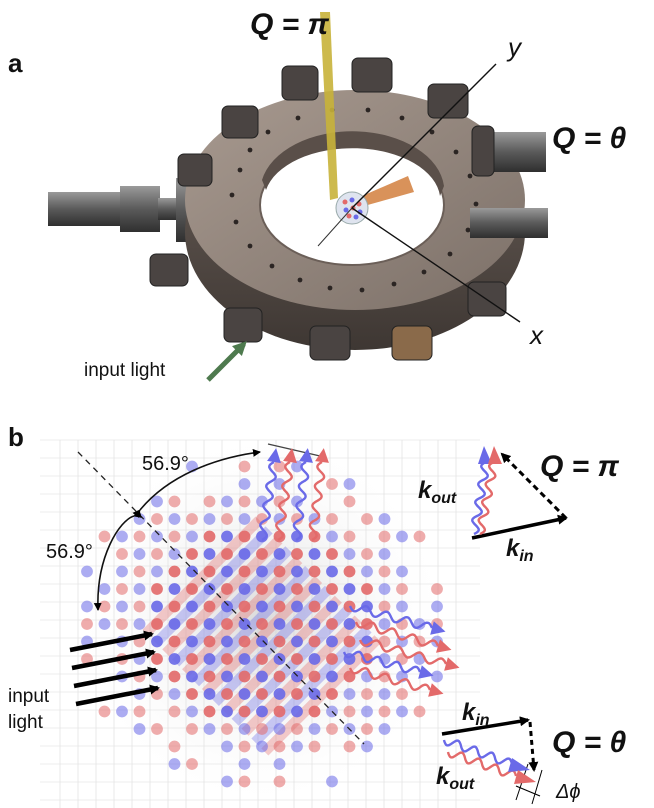  I want to click on wave-top-2-head, so click(306, 455).